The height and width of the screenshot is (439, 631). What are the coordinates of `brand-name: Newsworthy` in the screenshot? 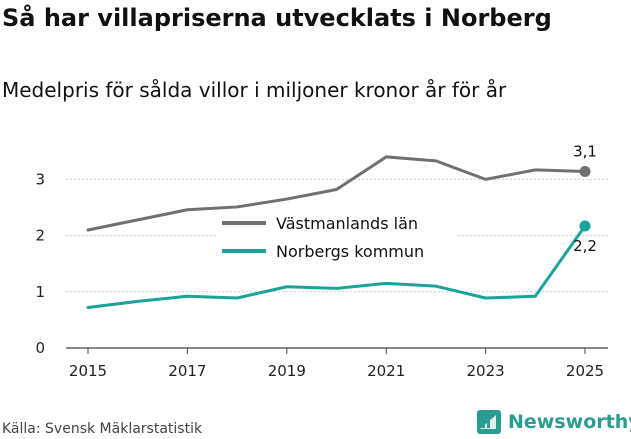 It's located at (569, 422).